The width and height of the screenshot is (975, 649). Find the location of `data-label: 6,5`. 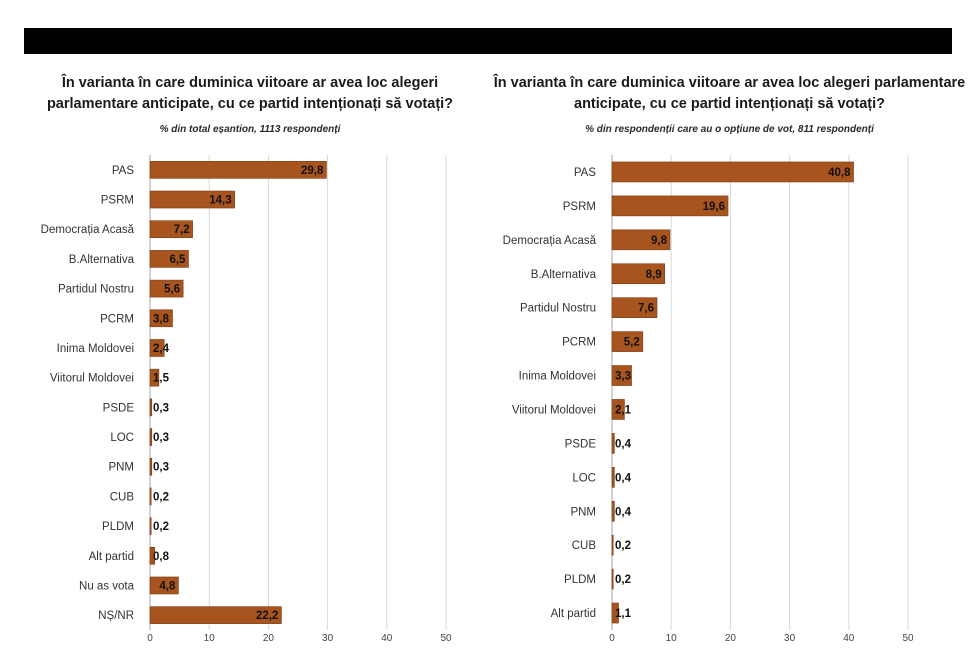

data-label: 6,5 is located at coordinates (177, 260).